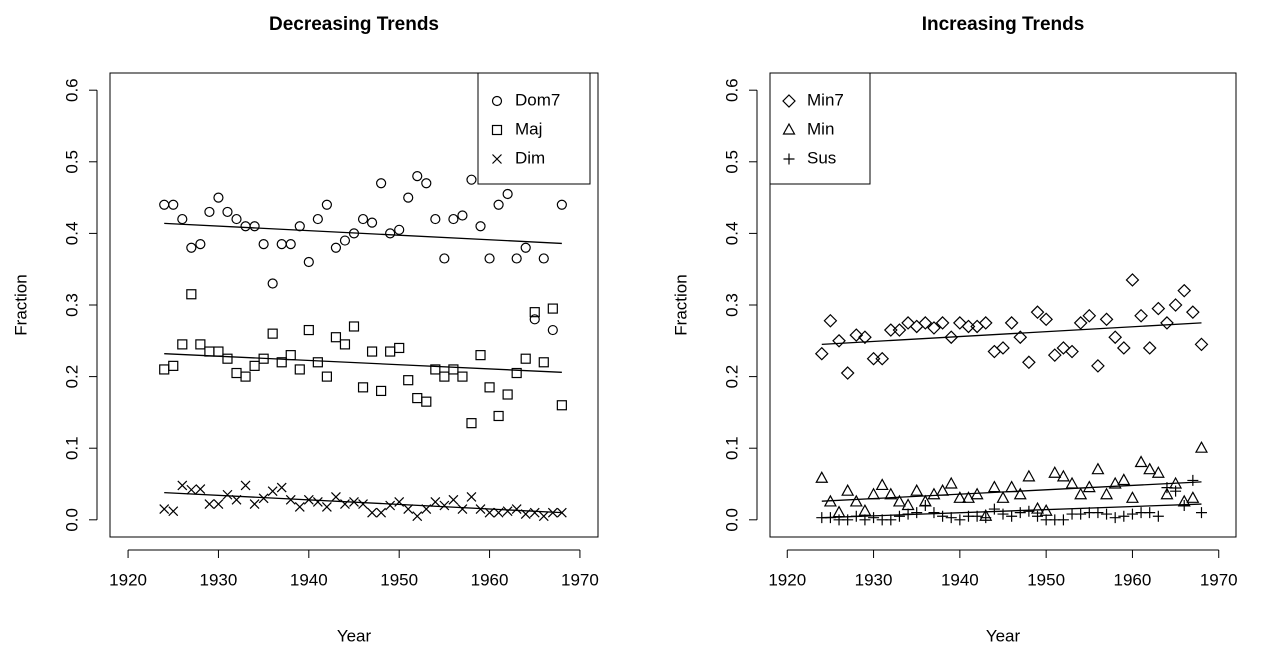  I want to click on legend-label: Dom7, so click(537, 99).